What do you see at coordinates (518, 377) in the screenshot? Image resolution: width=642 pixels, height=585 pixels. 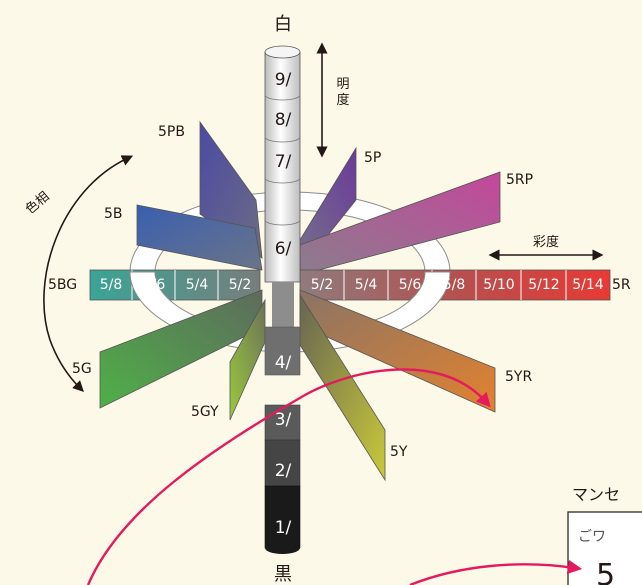 I see `hue-label-5yr: 5YR` at bounding box center [518, 377].